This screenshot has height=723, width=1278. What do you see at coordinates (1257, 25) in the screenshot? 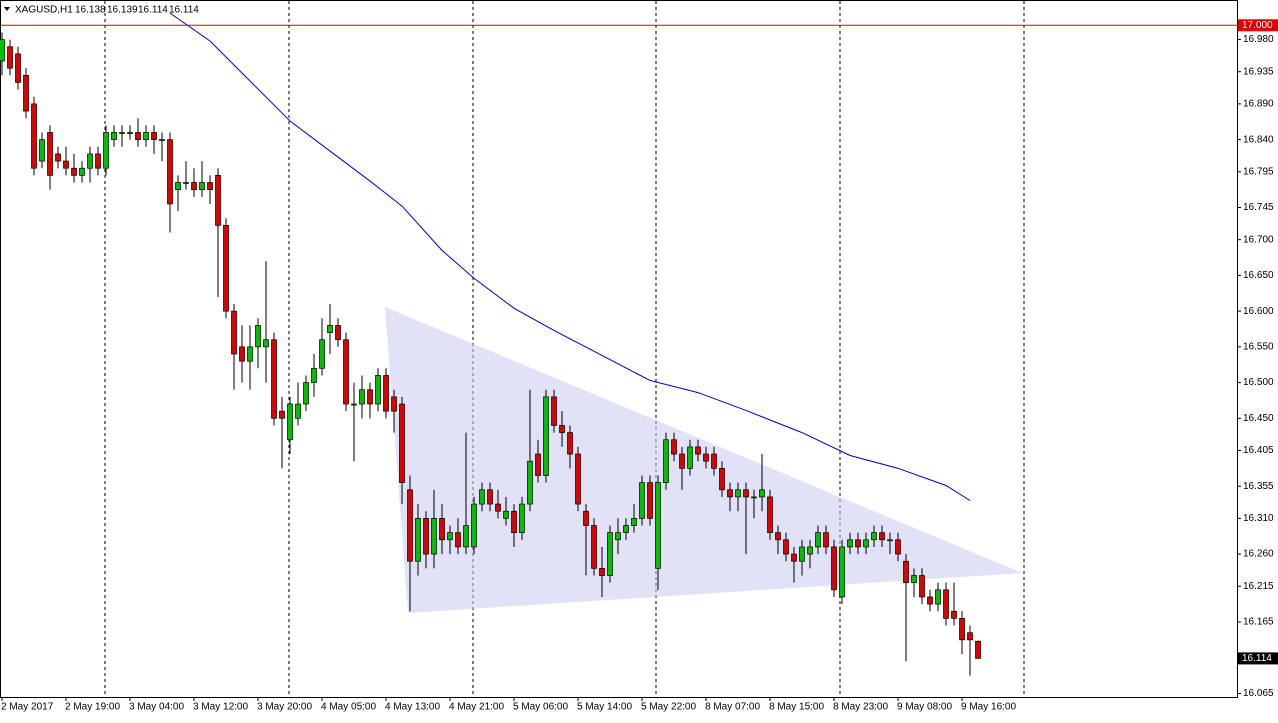
I see `level-label: 17.000` at bounding box center [1257, 25].